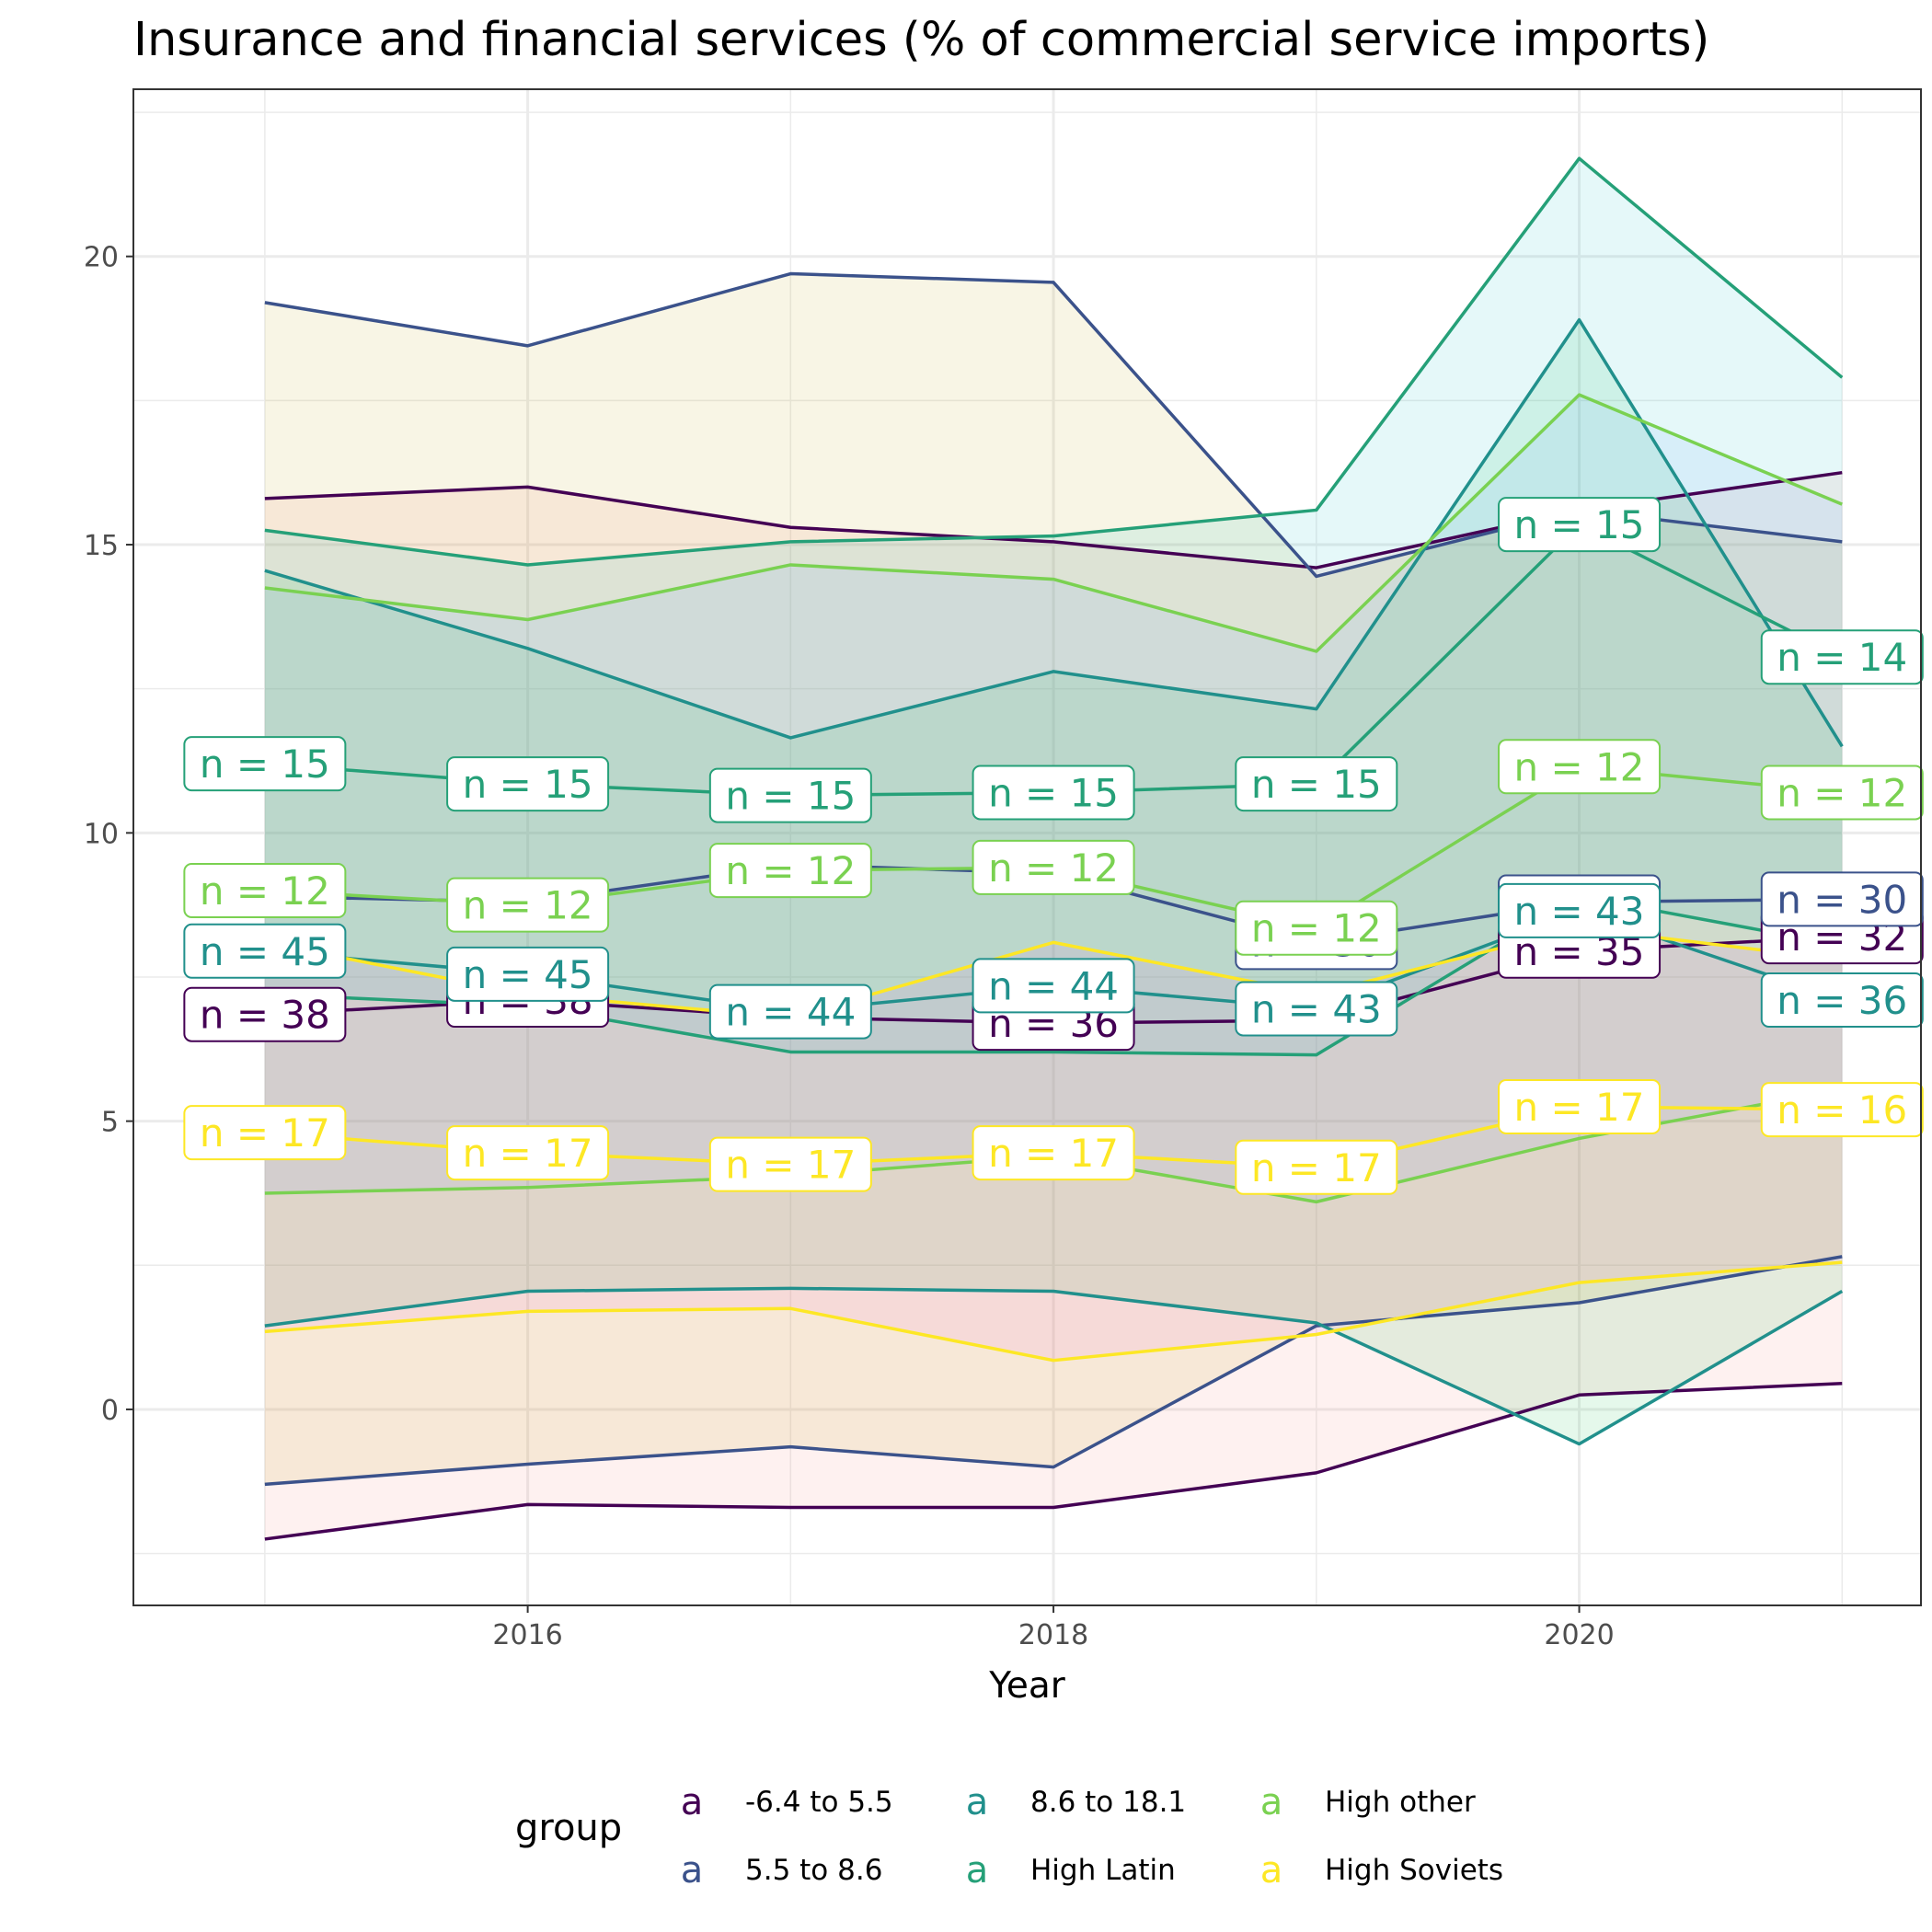  Describe the element at coordinates (1053, 1635) in the screenshot. I see `x-tick-label: 2018` at that location.